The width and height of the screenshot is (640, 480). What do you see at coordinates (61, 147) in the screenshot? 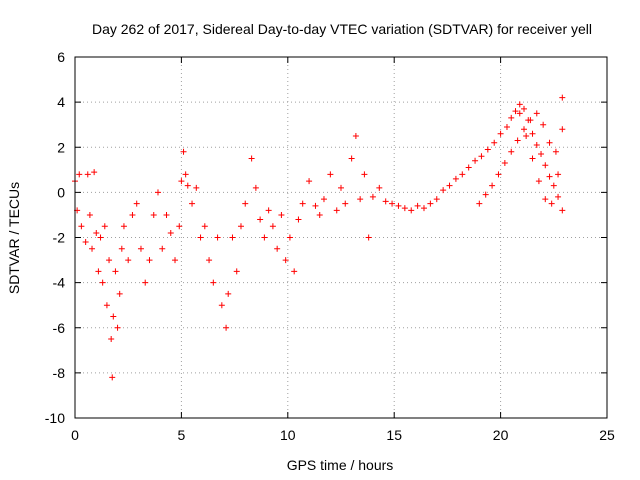
I see `y-tick-label: 2` at bounding box center [61, 147].